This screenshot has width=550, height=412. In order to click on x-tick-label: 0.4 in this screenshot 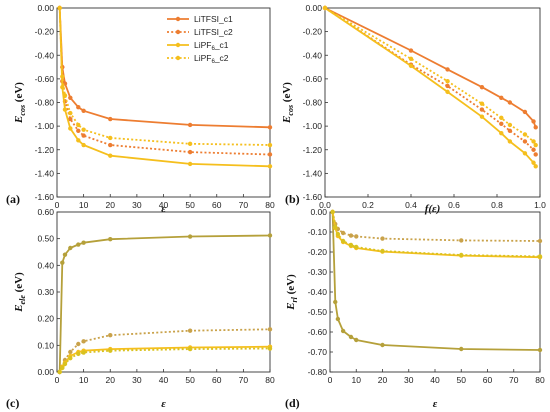, I will do `click(411, 205)`.